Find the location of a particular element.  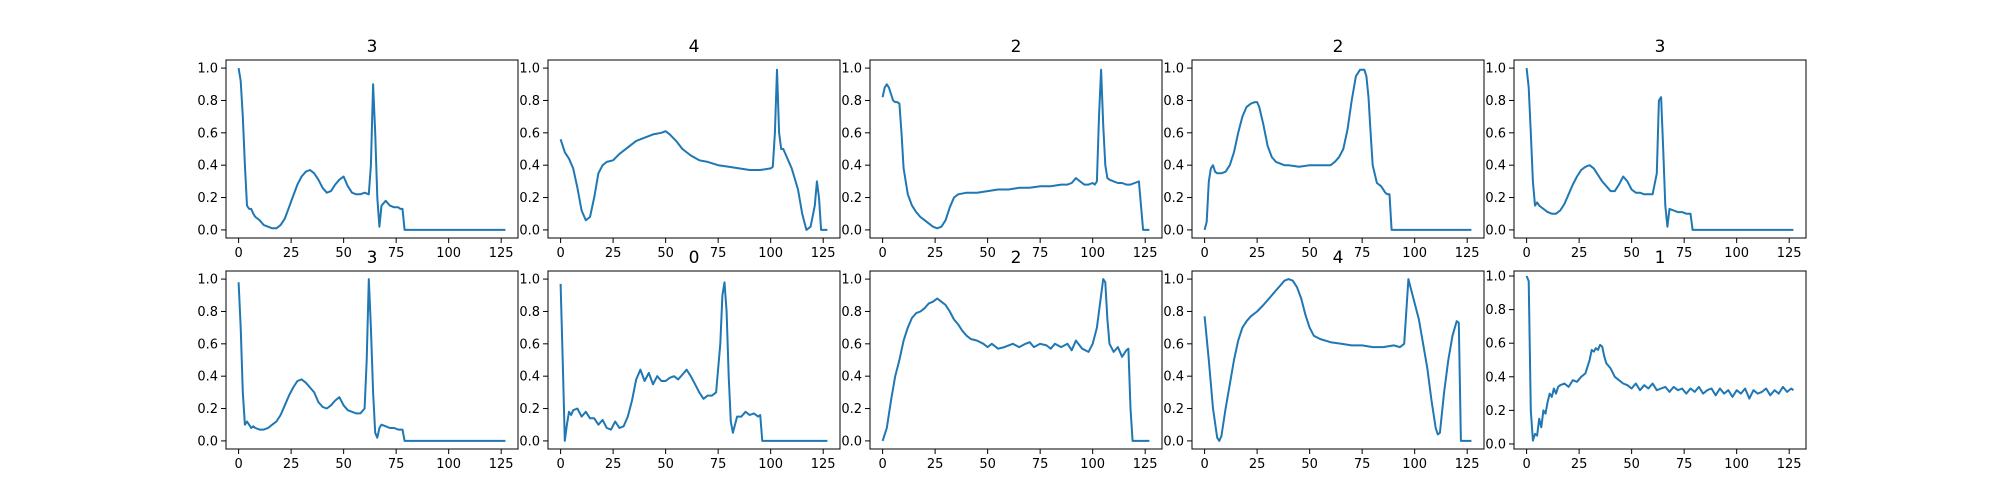

chart-8-xtick-label: 125 is located at coordinates (1145, 464).